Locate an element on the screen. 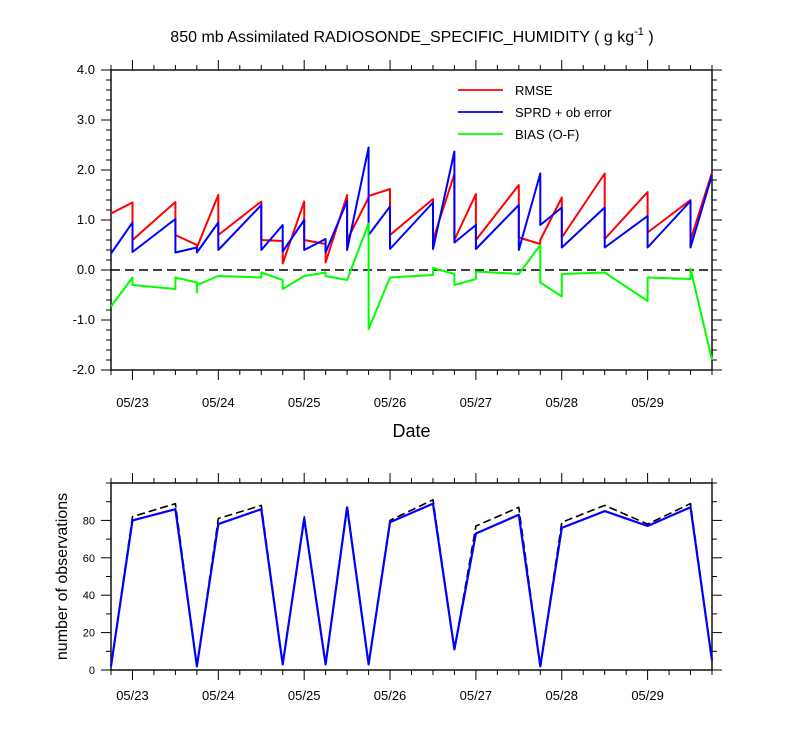 The width and height of the screenshot is (800, 750). y-tick-label: 3.0 is located at coordinates (86, 119).